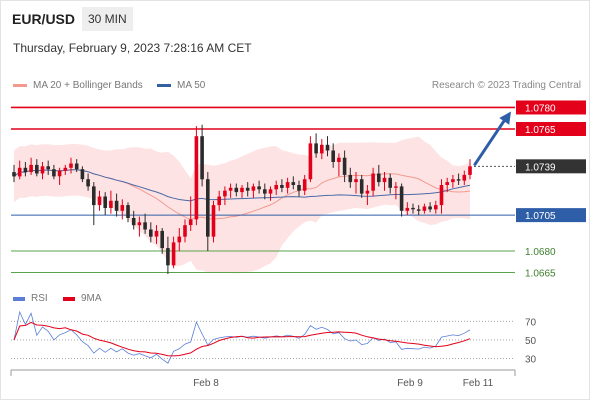  What do you see at coordinates (540, 130) in the screenshot?
I see `resistance-label-1: 1.0765` at bounding box center [540, 130].